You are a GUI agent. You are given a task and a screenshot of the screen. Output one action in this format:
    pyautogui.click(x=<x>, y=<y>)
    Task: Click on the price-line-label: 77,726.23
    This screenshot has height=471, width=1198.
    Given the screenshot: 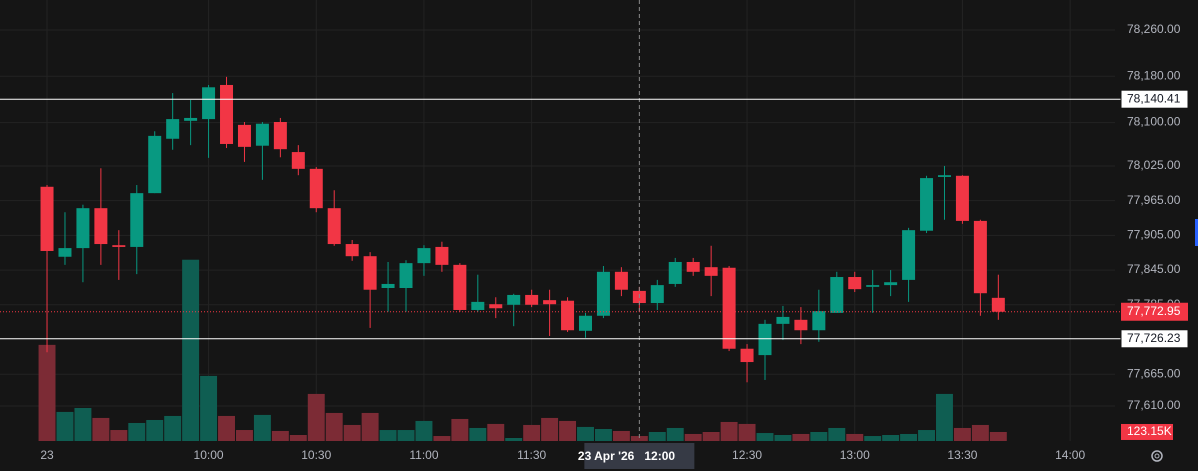 What is the action you would take?
    pyautogui.click(x=1154, y=338)
    